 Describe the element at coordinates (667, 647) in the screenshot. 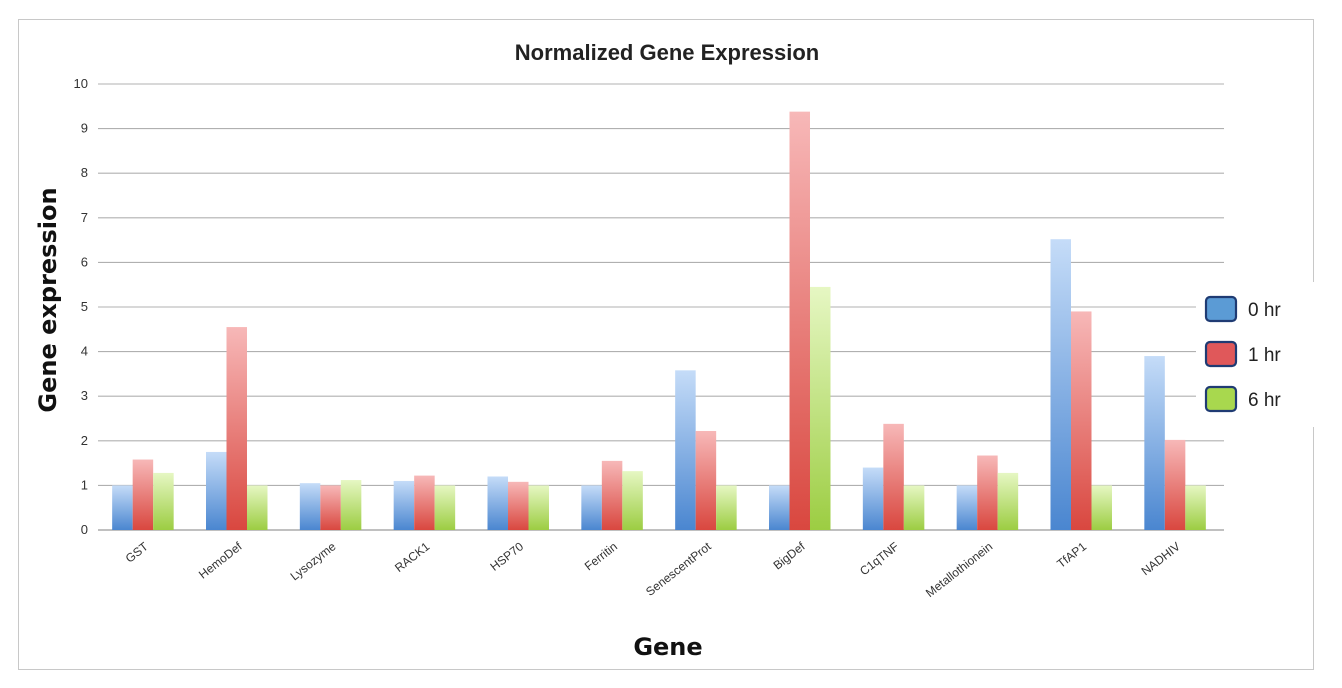

I see `x-axis-label: Gene` at that location.